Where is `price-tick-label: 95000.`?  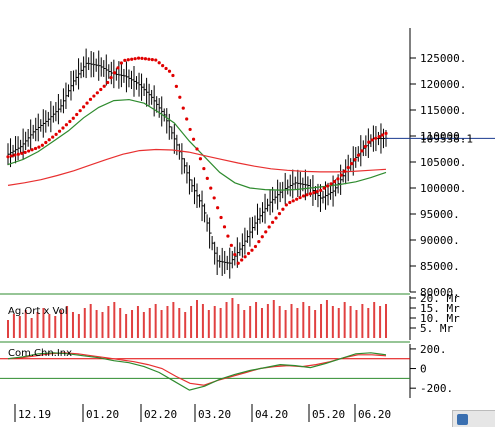
price-tick-label: 95000. is located at coordinates (440, 214).